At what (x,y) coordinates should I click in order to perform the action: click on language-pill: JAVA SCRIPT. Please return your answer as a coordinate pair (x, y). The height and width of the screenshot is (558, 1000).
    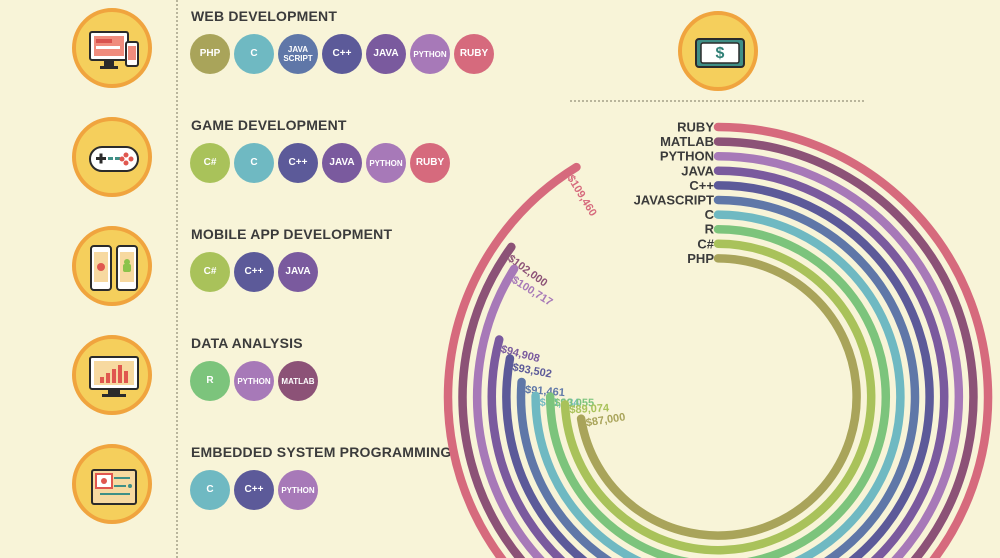
    Looking at the image, I should click on (298, 54).